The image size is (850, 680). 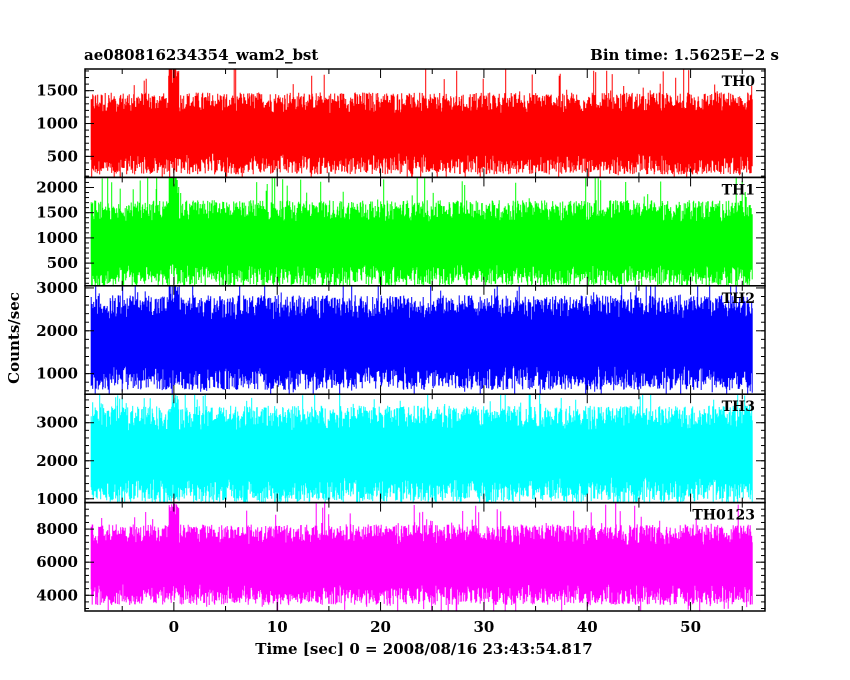 I want to click on y-tick-label: 8000, so click(x=57, y=529).